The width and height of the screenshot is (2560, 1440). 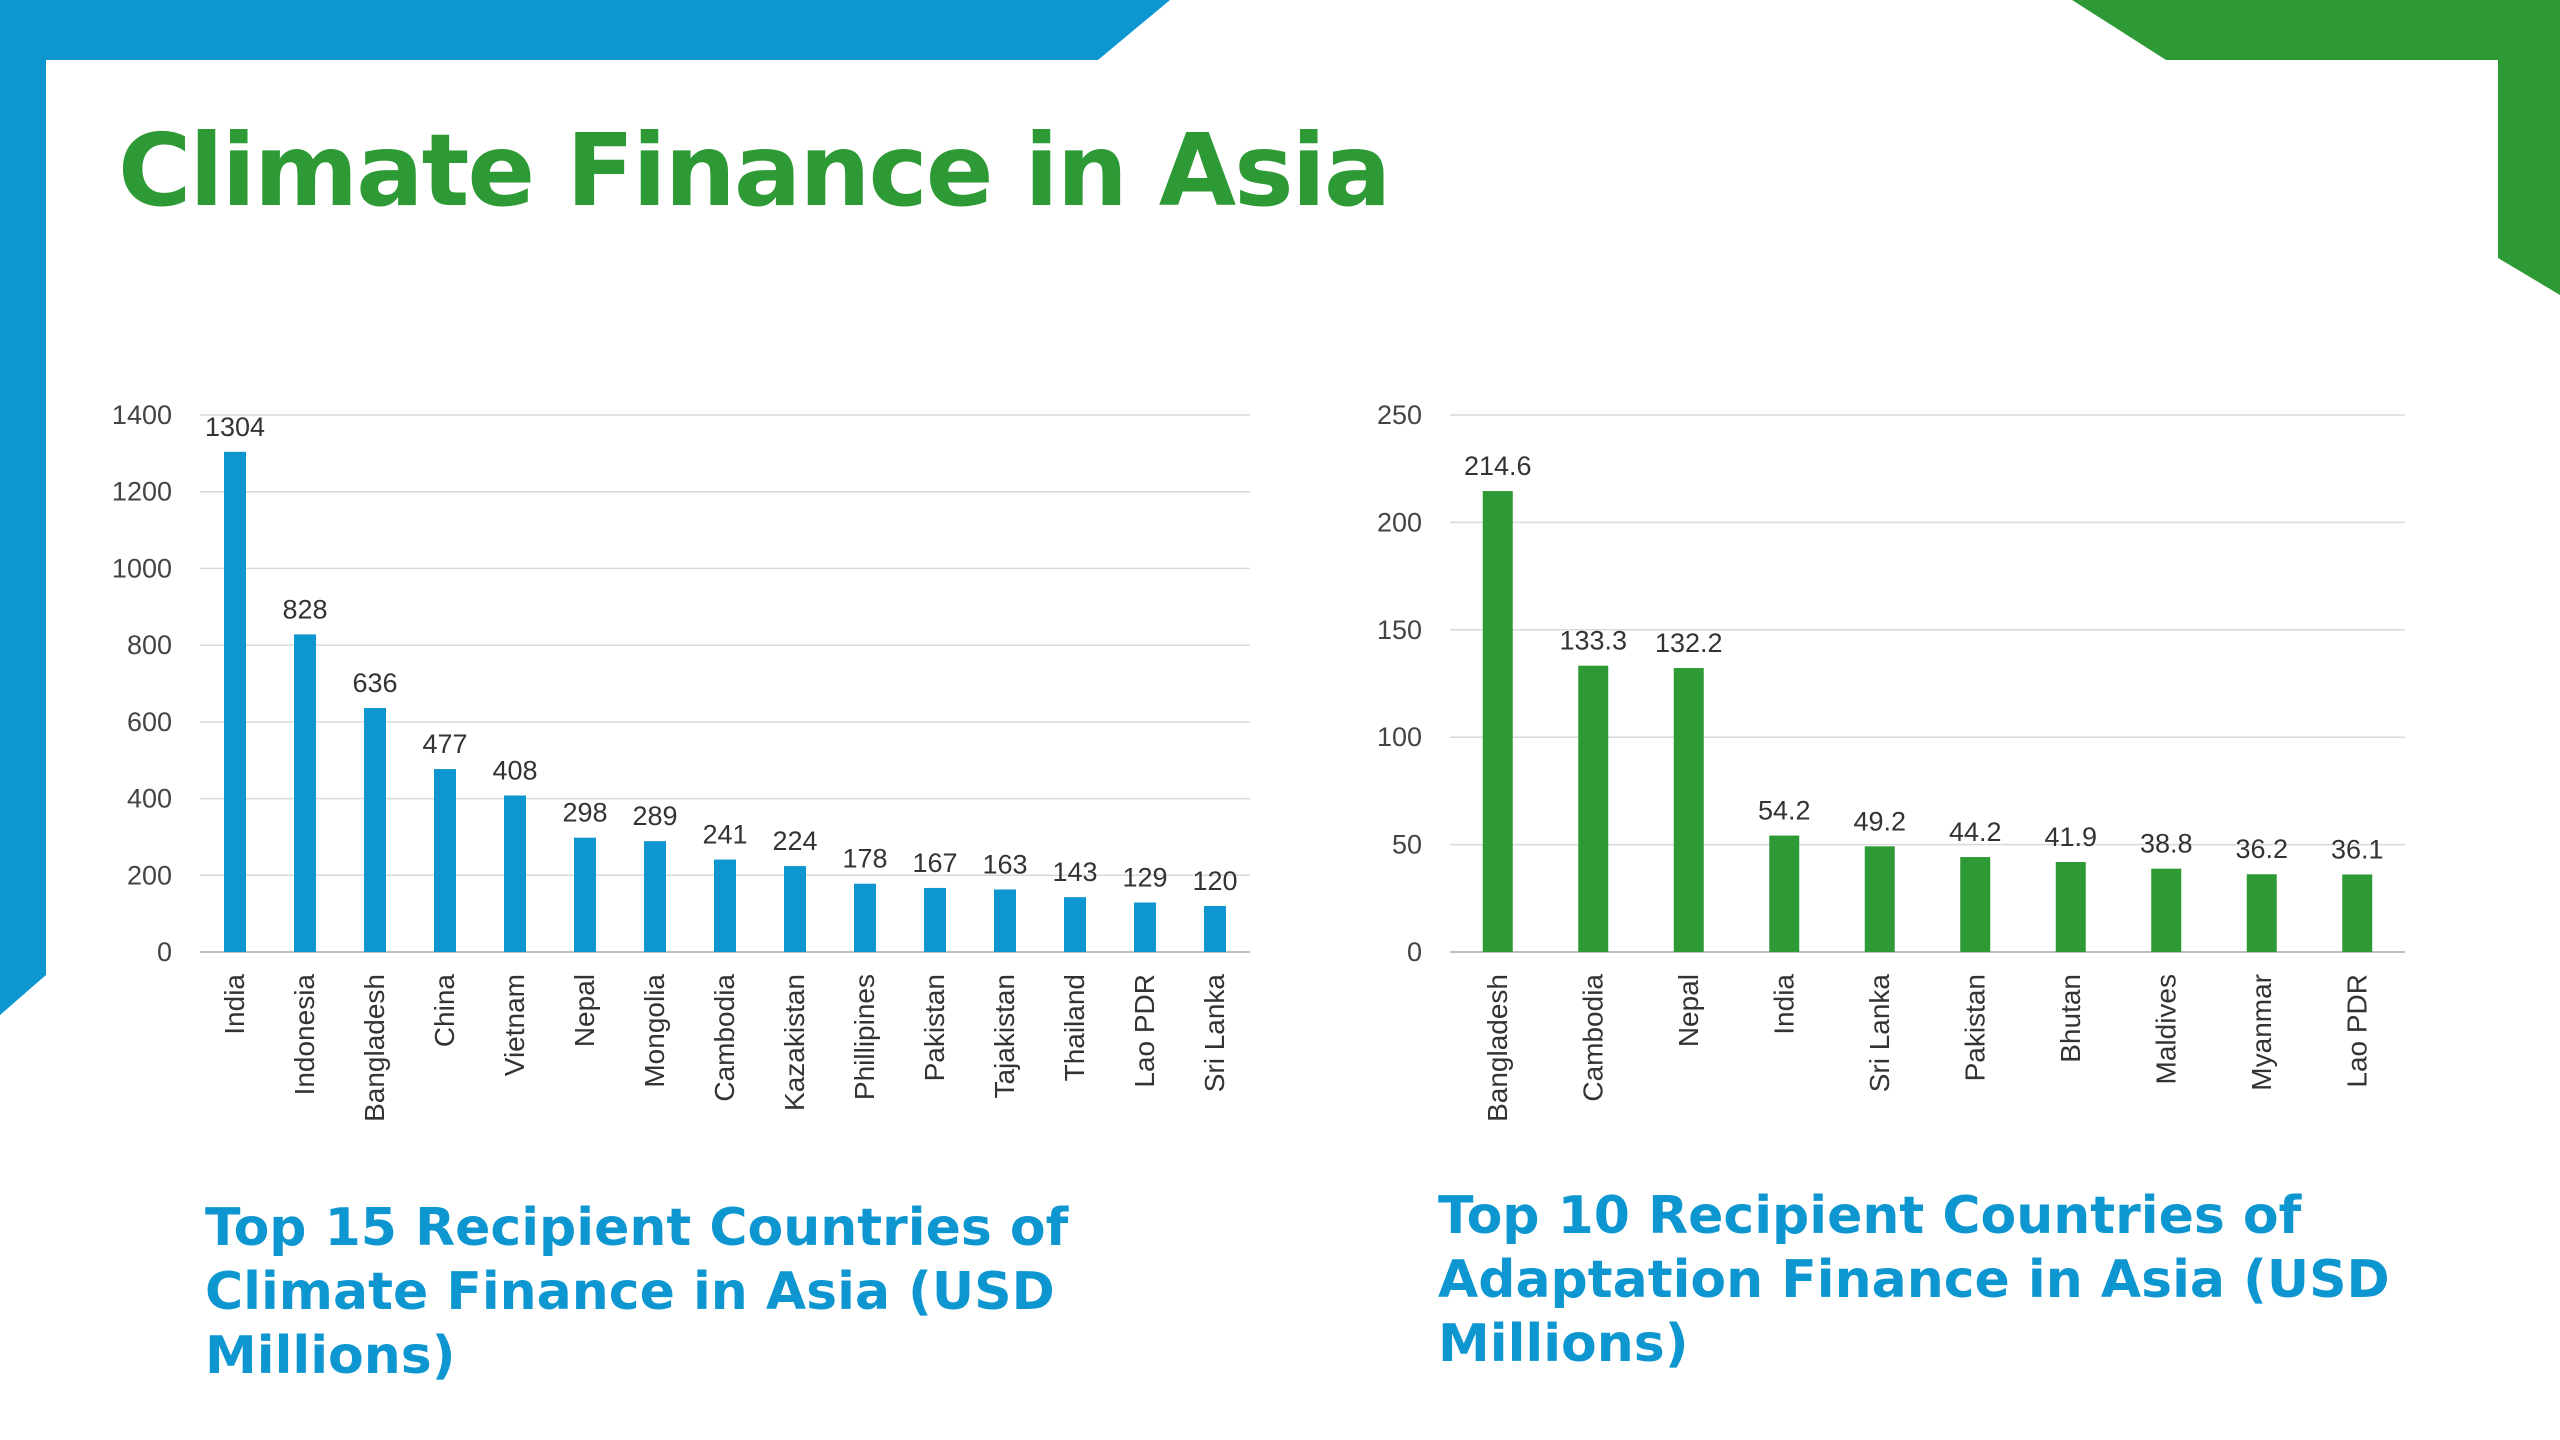 I want to click on y-tick-label: 1200, so click(x=142, y=492).